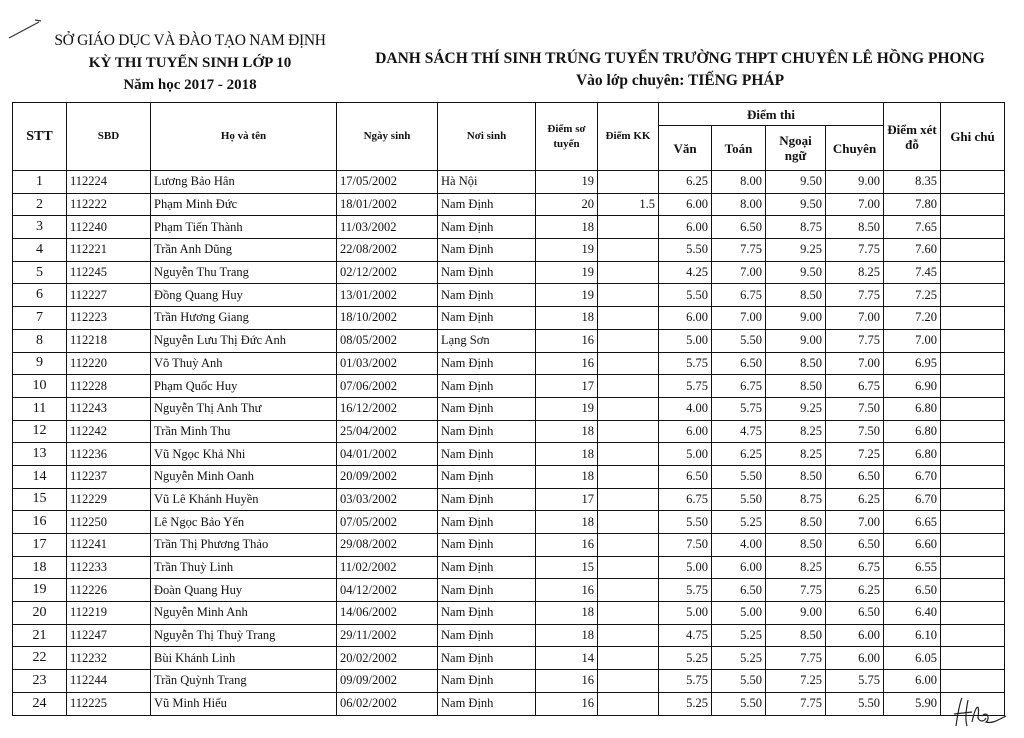 This screenshot has height=738, width=1024. Describe the element at coordinates (912, 703) in the screenshot. I see `cell-admission: 5.90` at that location.